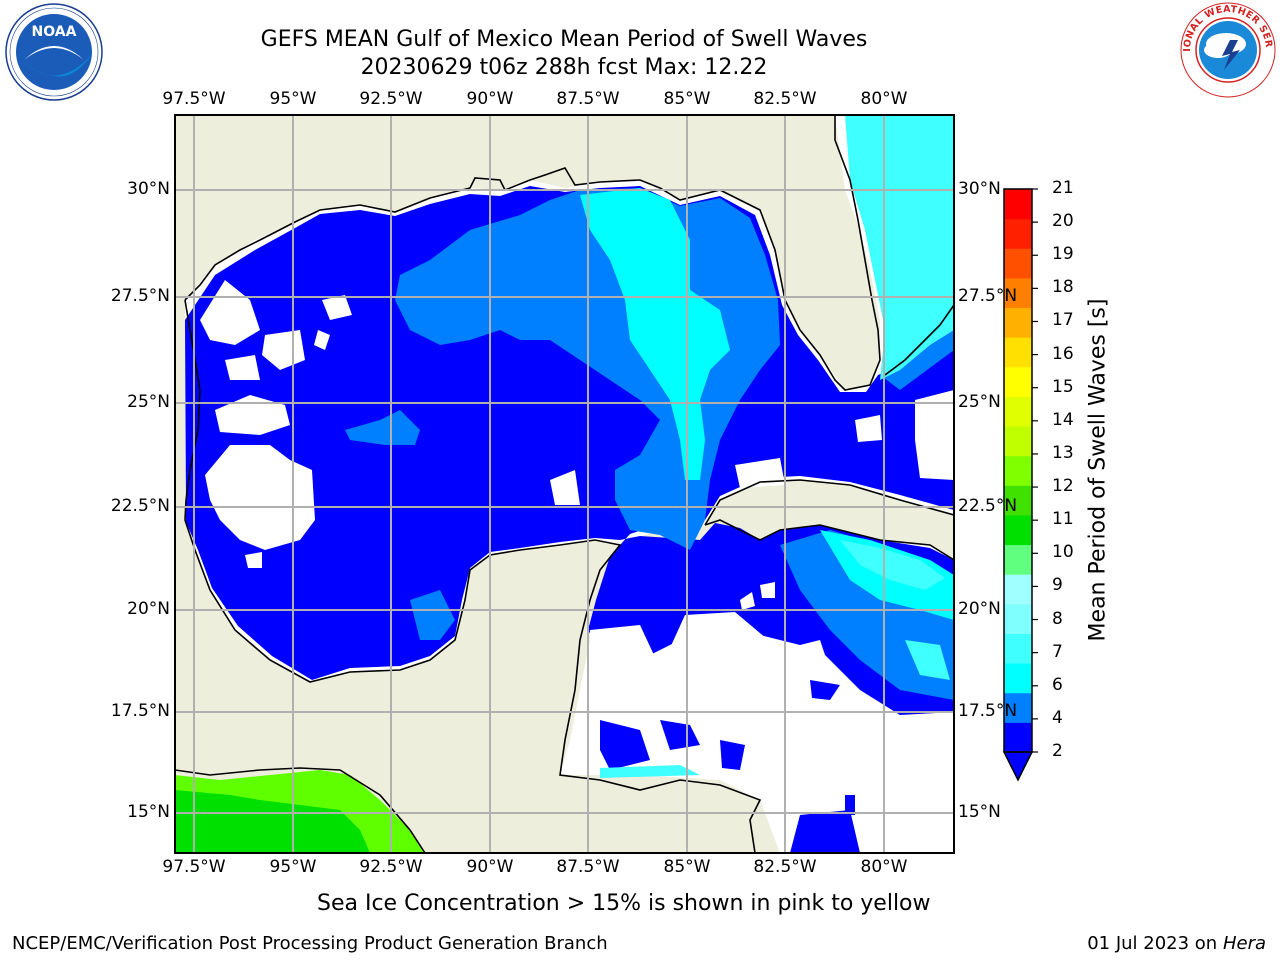 This screenshot has width=1280, height=960. I want to click on lon-tick-top: 82.5°W, so click(785, 99).